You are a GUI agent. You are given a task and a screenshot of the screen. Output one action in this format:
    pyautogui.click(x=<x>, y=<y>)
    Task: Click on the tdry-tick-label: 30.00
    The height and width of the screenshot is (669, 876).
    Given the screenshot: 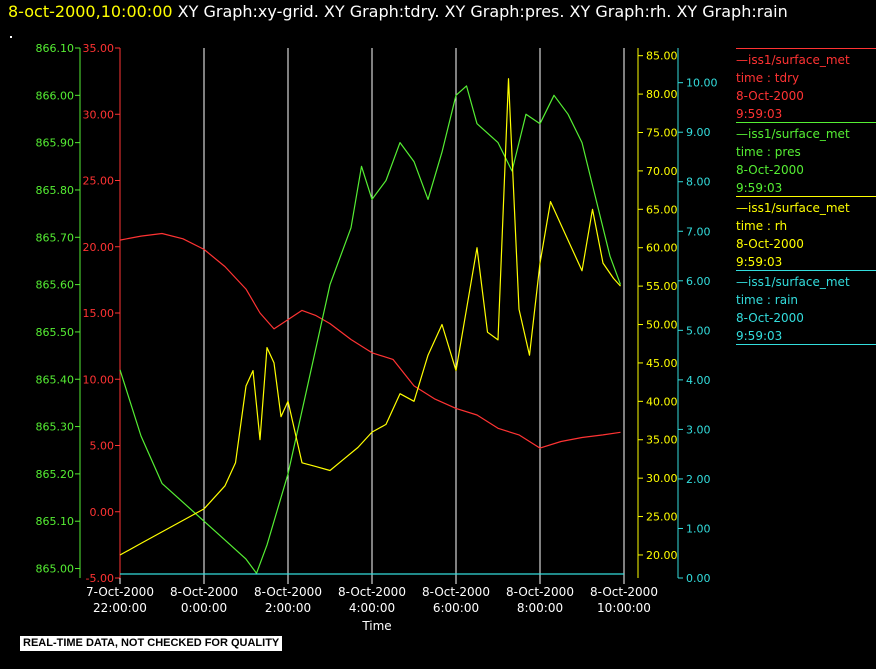 What is the action you would take?
    pyautogui.click(x=99, y=114)
    